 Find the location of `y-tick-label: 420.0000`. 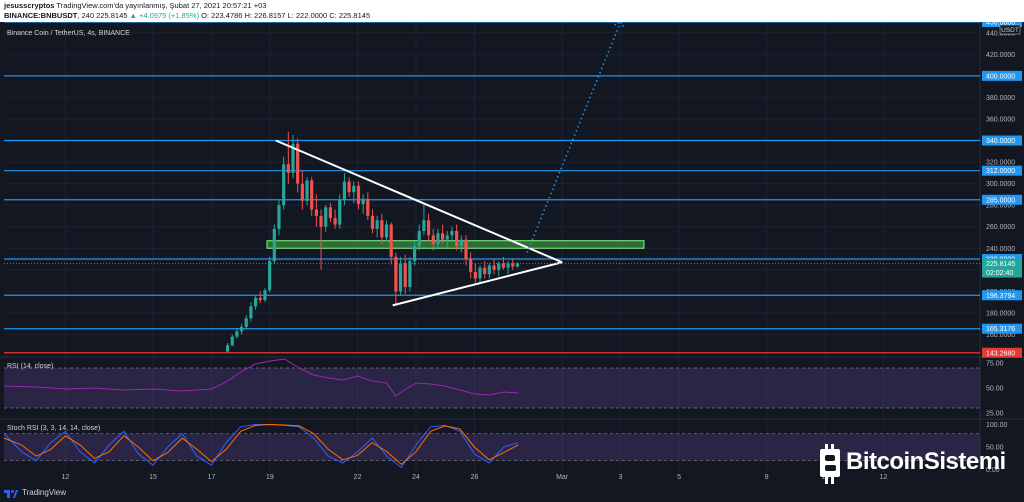

y-tick-label: 420.0000 is located at coordinates (1000, 55).